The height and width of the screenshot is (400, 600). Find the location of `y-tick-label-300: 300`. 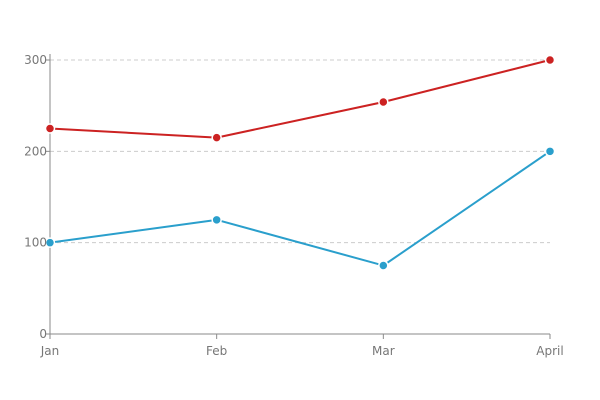

y-tick-label-300: 300 is located at coordinates (35, 60).